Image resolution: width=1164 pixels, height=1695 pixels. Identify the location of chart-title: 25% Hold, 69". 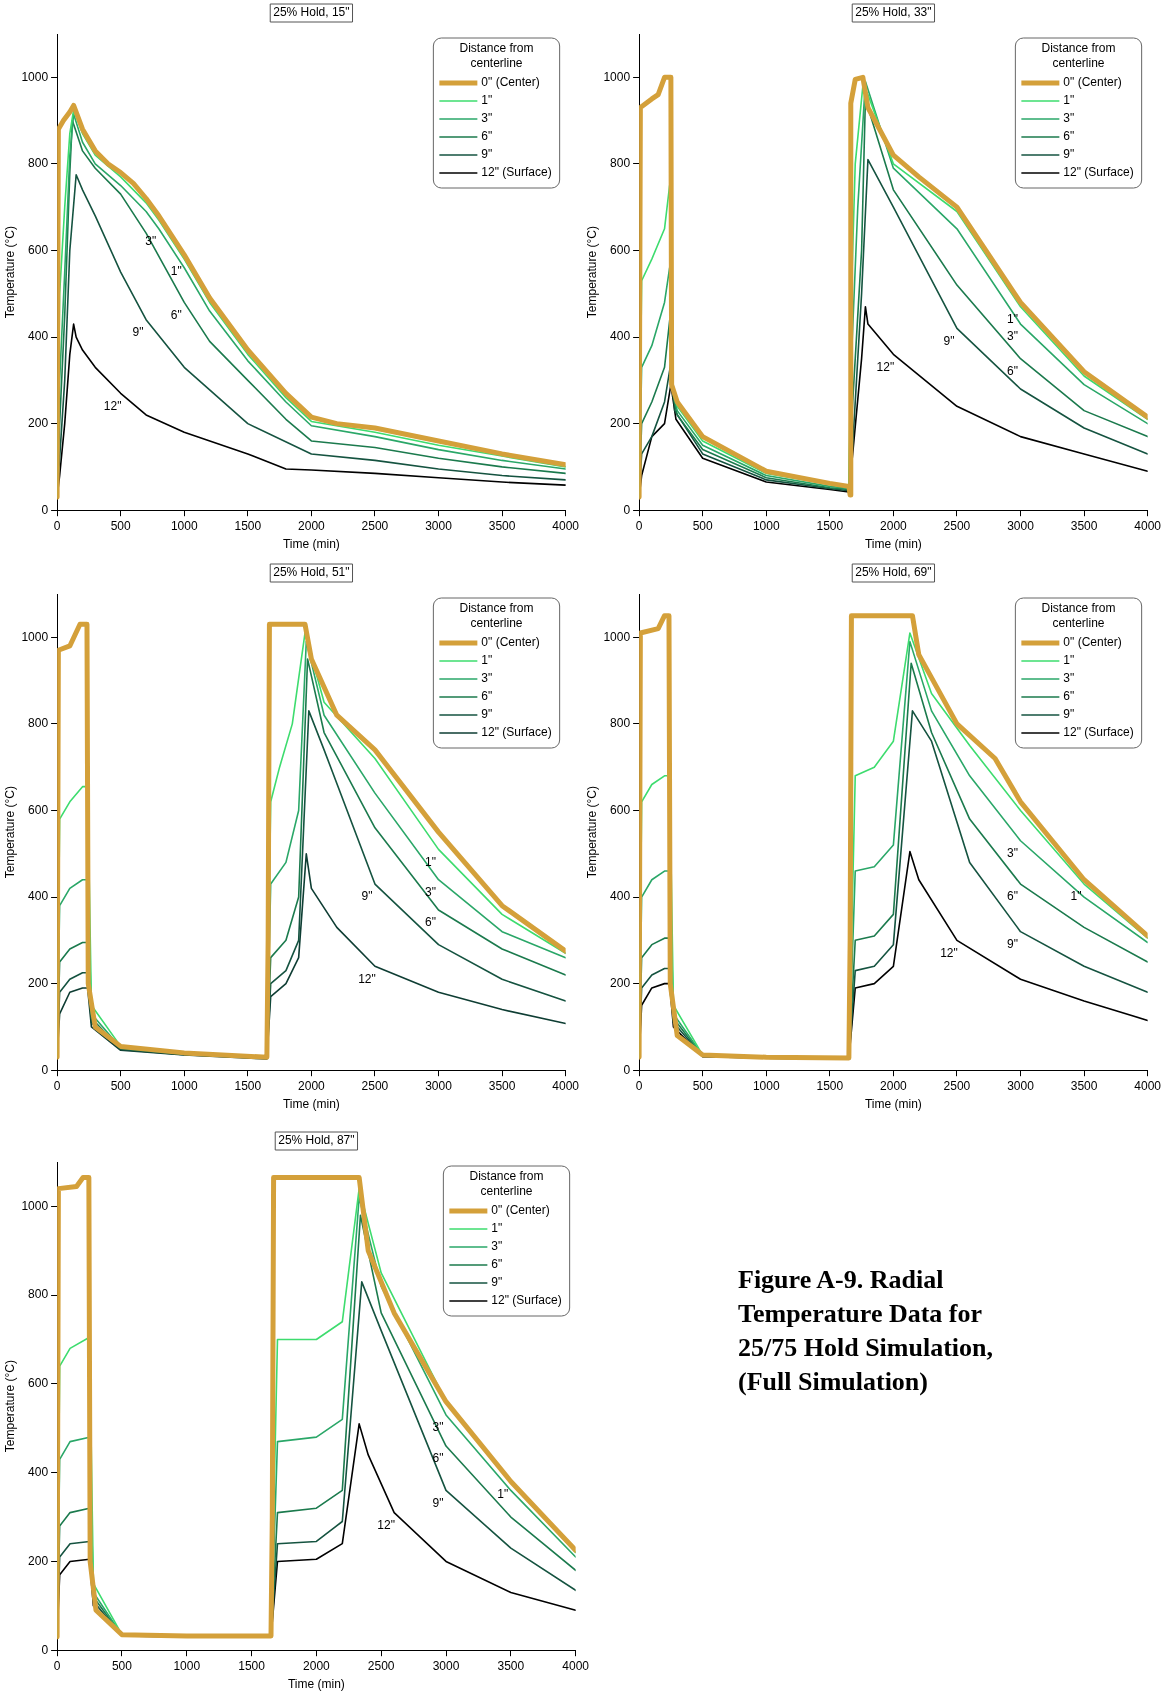
(893, 572).